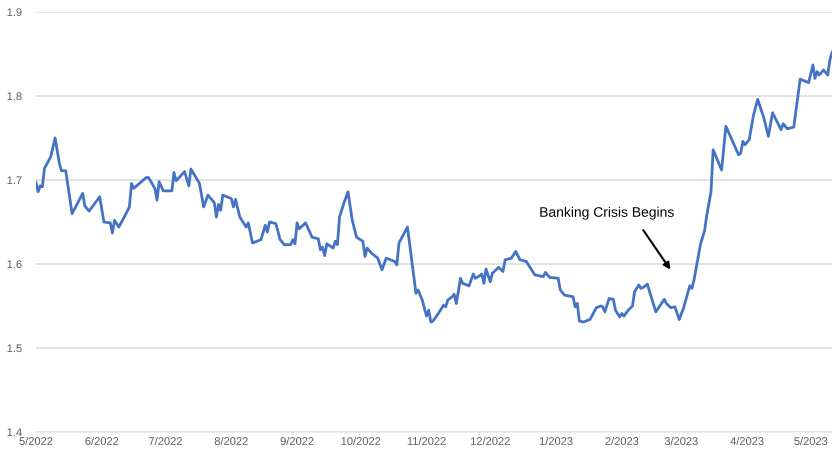 The width and height of the screenshot is (840, 451). Describe the element at coordinates (297, 441) in the screenshot. I see `x-tick-label: 9/2022` at that location.